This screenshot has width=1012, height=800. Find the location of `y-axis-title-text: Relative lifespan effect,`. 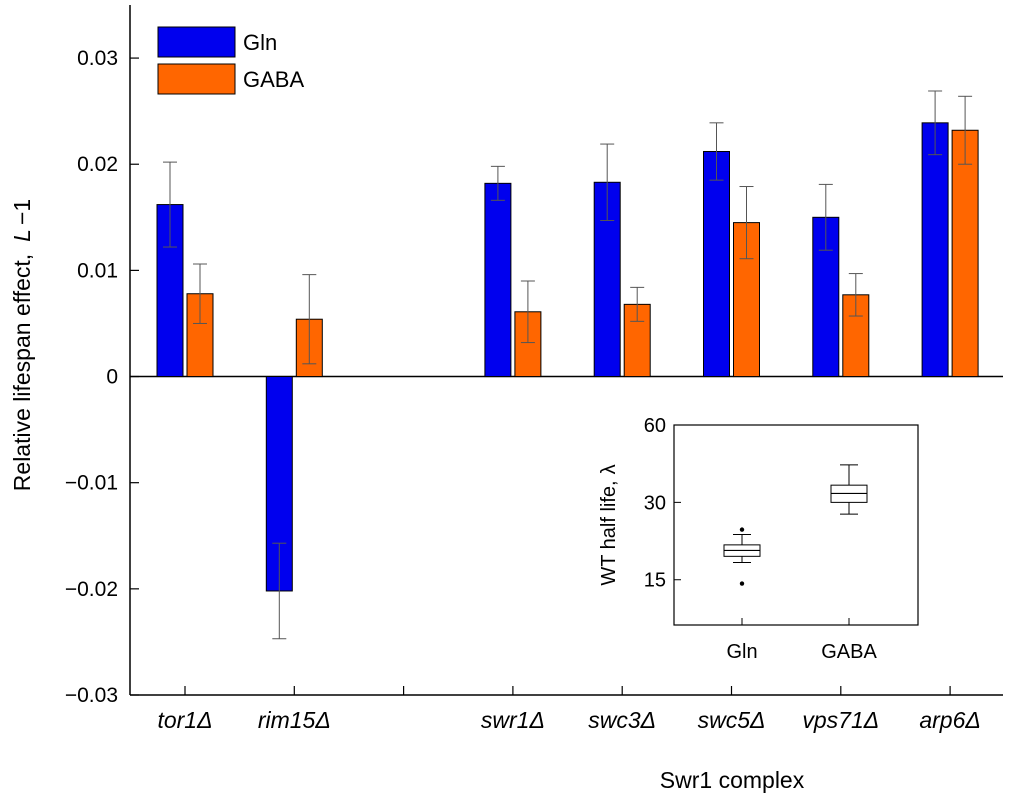

y-axis-title-text: Relative lifespan effect, is located at coordinates (22, 372).